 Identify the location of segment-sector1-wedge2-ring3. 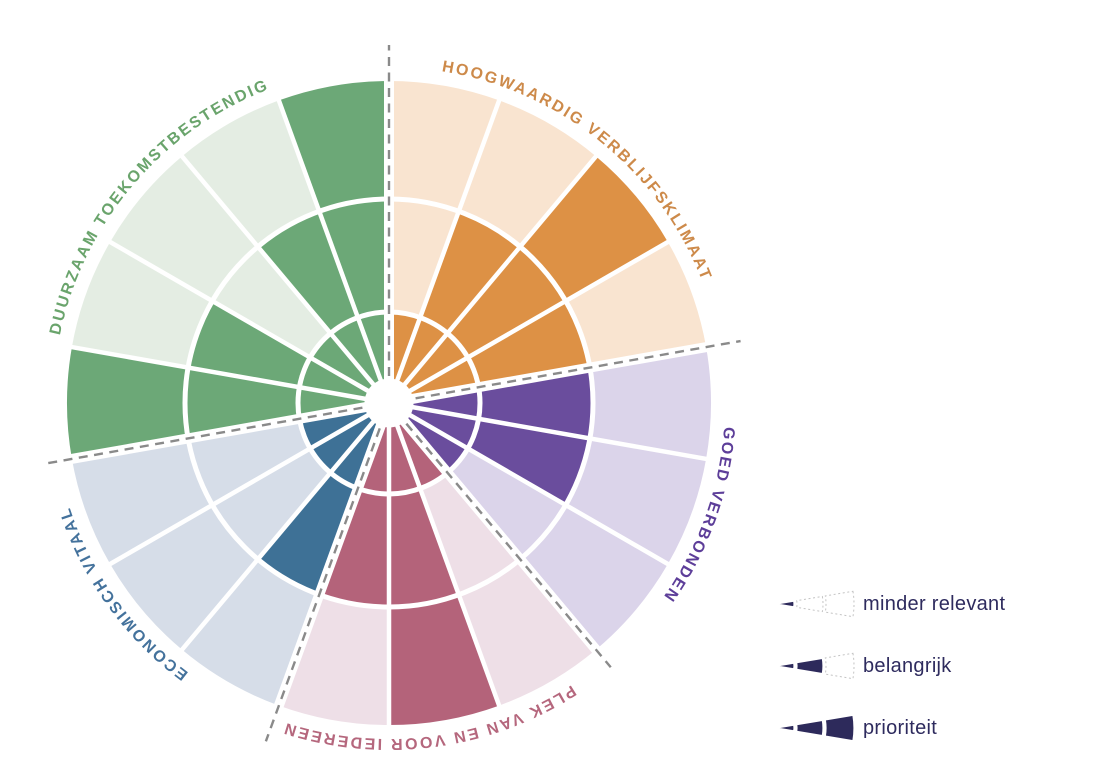
(594, 577).